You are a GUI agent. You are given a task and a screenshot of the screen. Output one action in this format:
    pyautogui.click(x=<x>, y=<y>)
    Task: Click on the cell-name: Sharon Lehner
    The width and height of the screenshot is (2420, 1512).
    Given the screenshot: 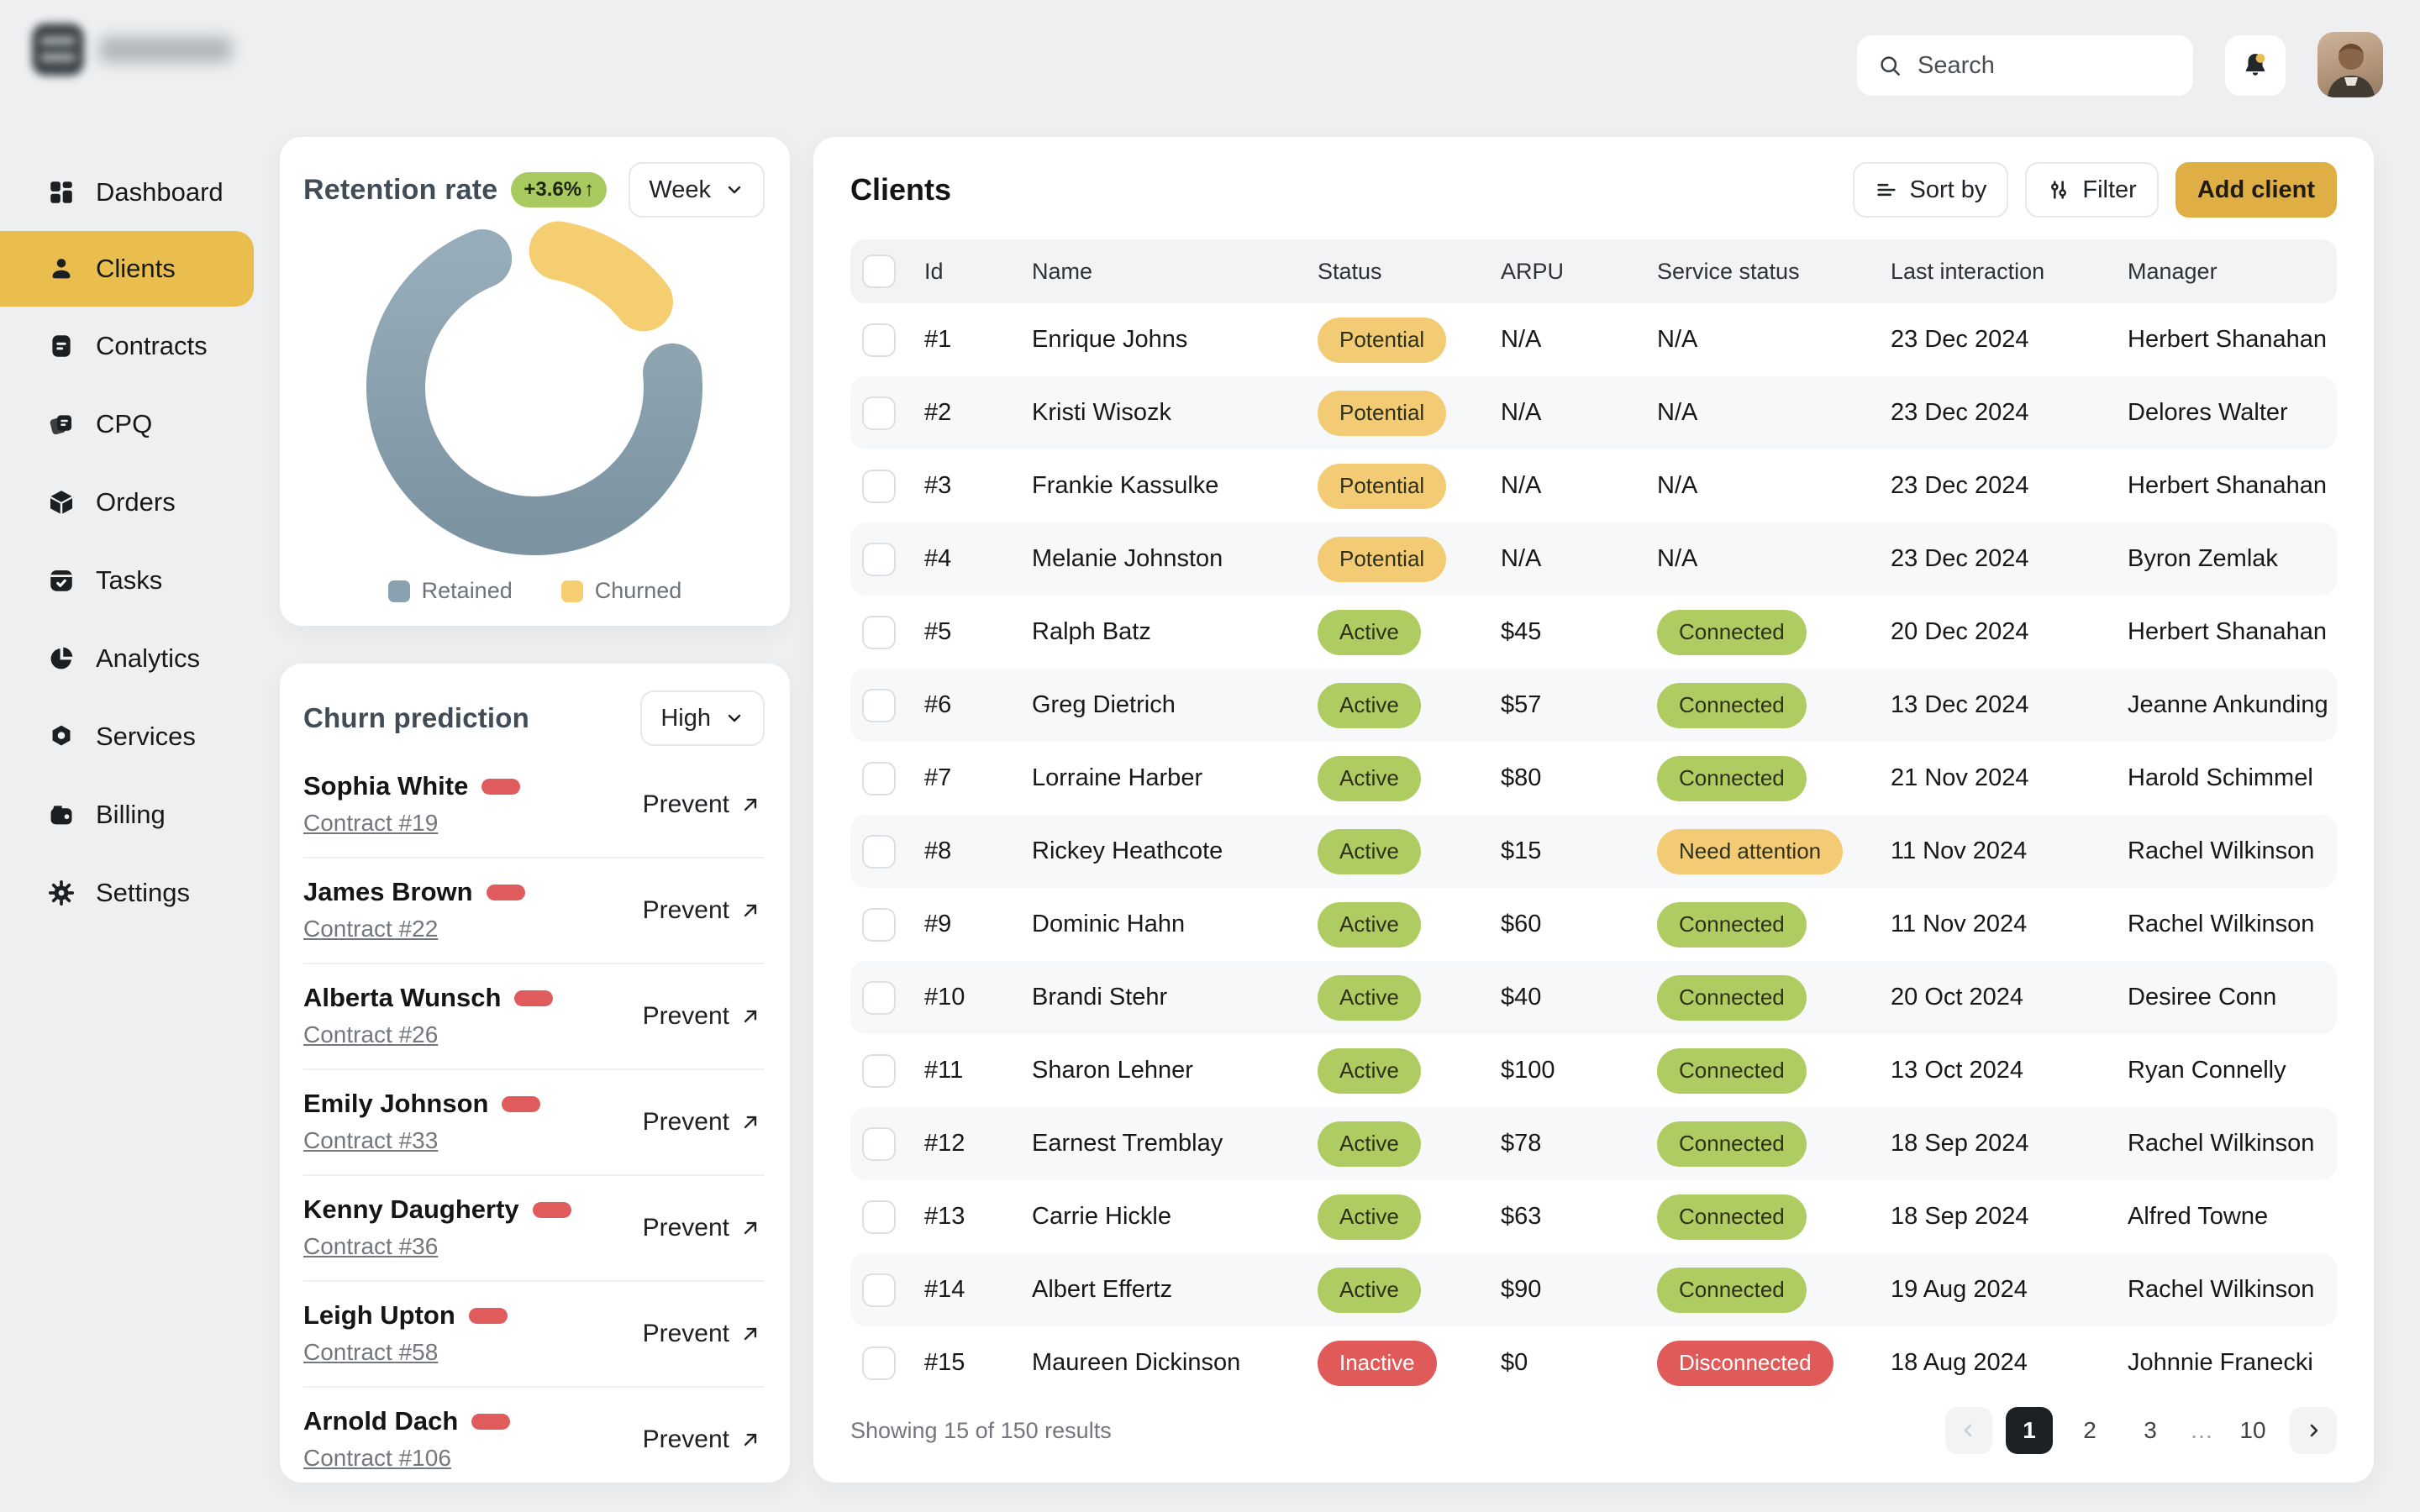 What is the action you would take?
    pyautogui.click(x=1112, y=1070)
    